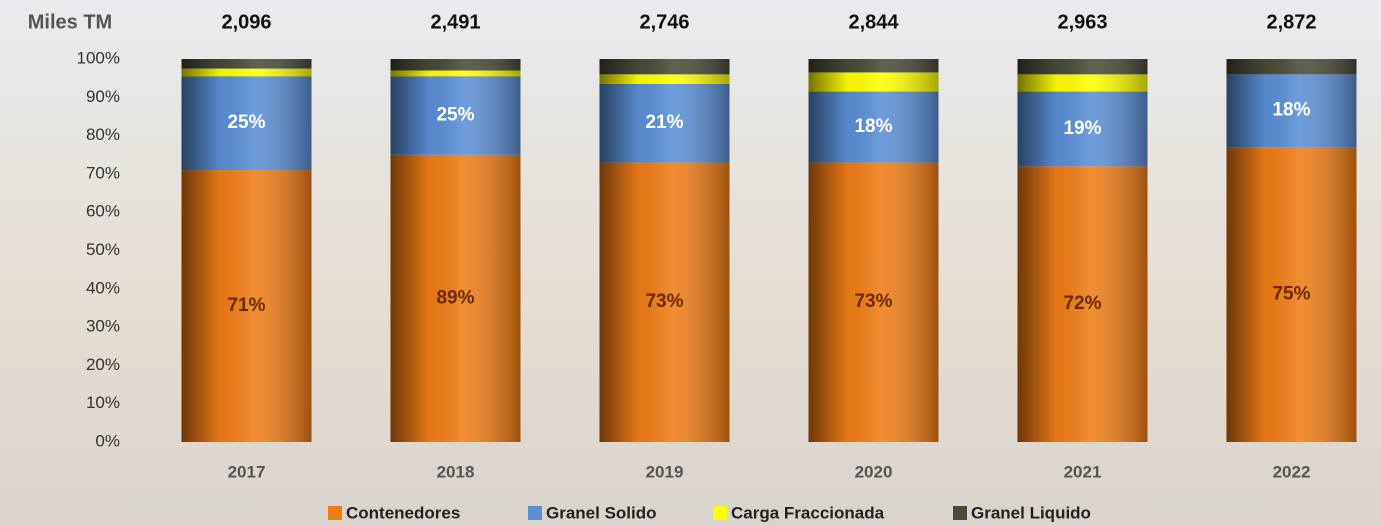 The width and height of the screenshot is (1381, 526). Describe the element at coordinates (103, 249) in the screenshot. I see `y-tick-label: 50%` at that location.